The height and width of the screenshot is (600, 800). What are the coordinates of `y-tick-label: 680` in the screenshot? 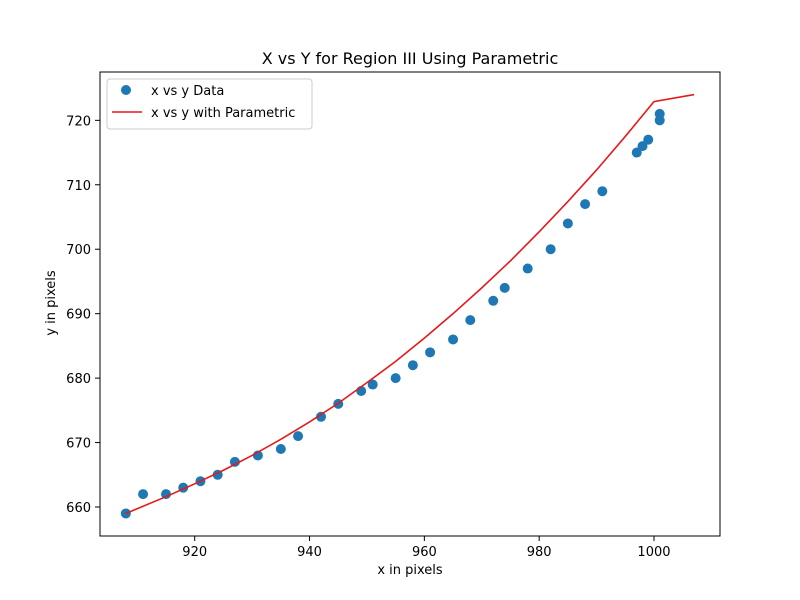 It's located at (78, 379).